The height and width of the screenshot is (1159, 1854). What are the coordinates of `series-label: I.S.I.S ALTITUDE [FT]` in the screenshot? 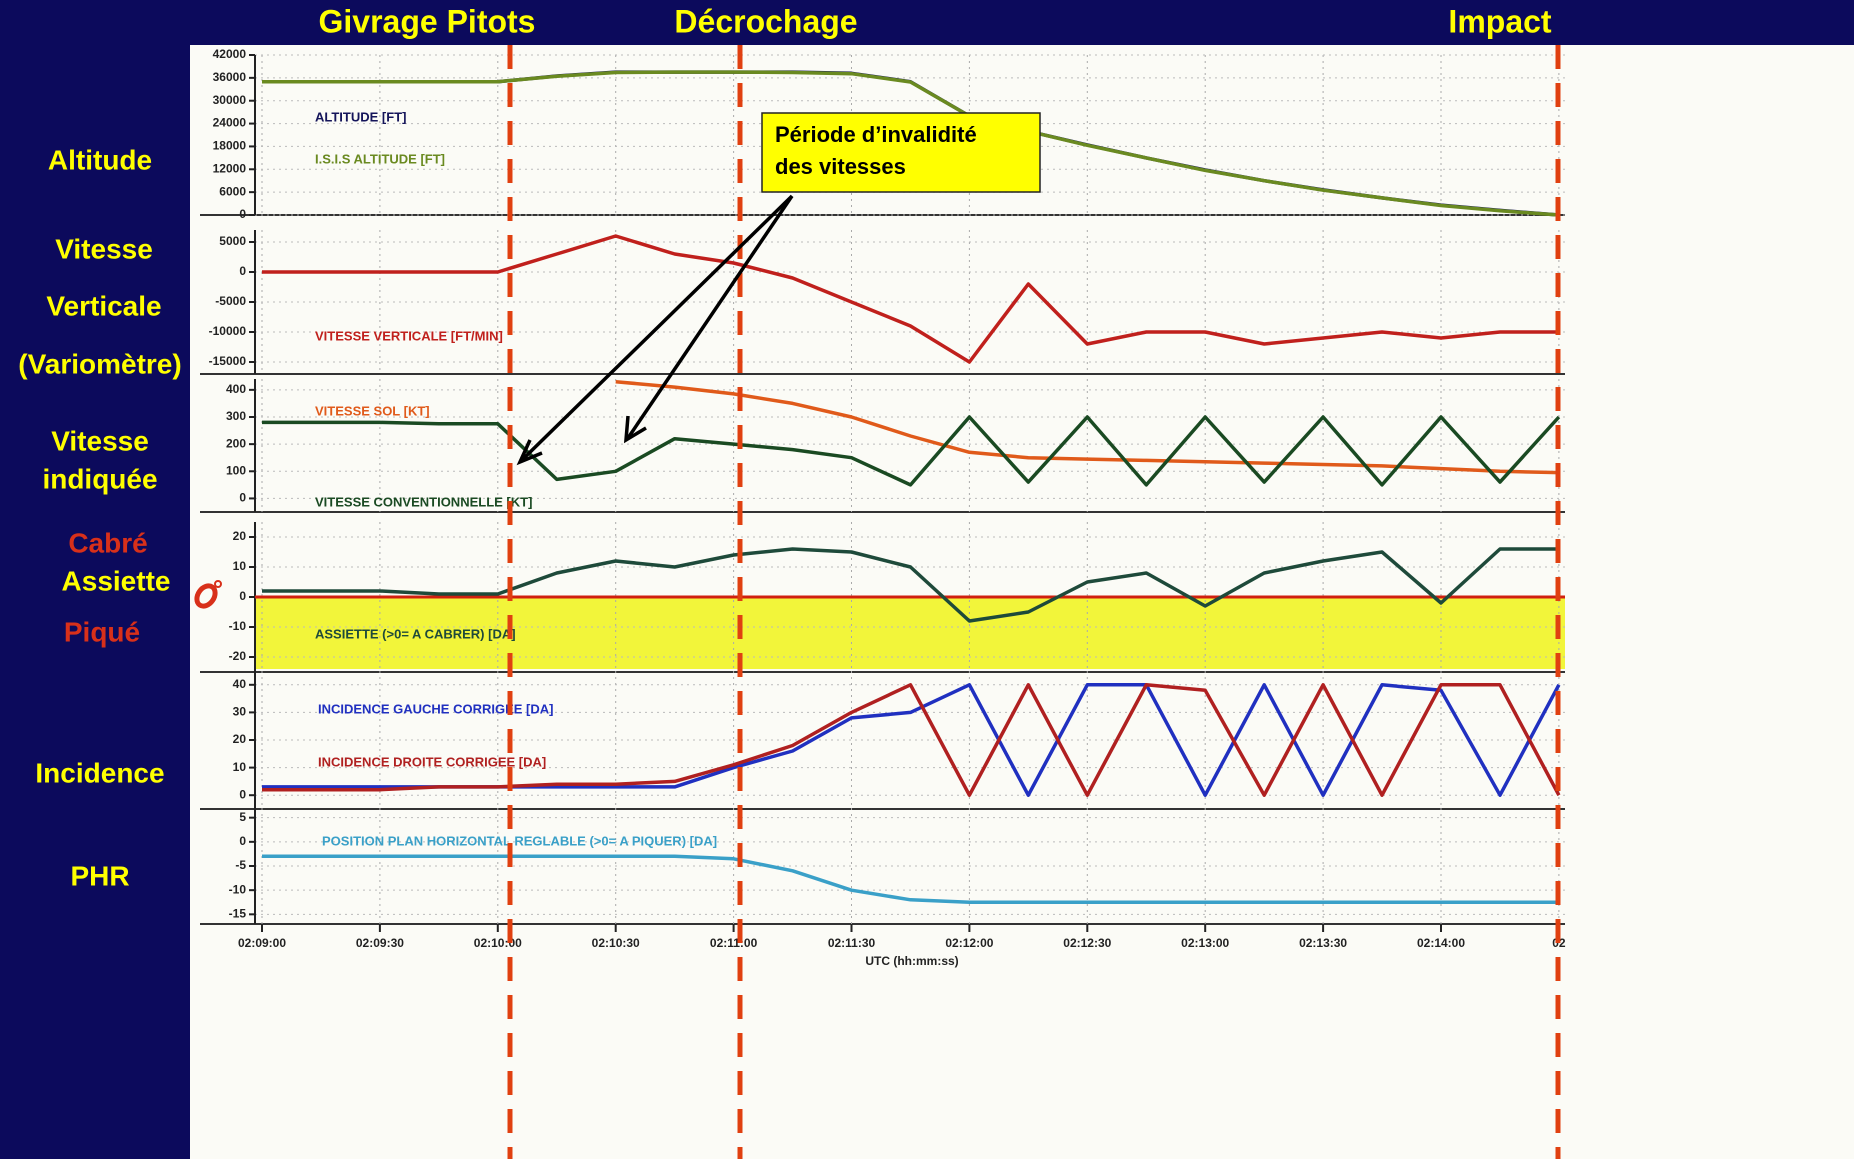 It's located at (380, 158).